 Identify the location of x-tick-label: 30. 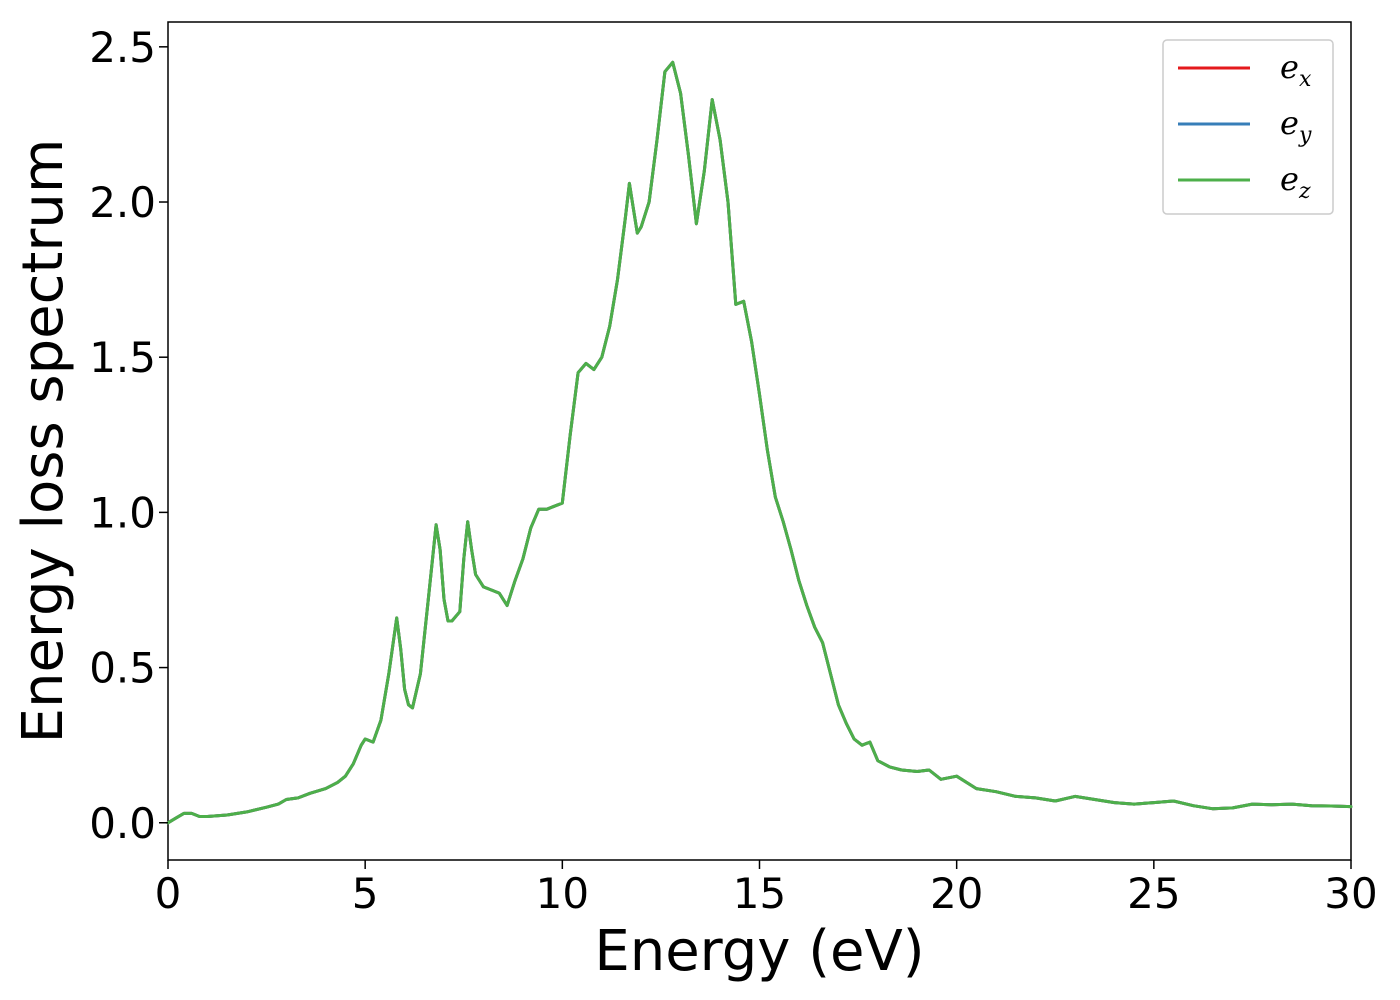
(1350, 893).